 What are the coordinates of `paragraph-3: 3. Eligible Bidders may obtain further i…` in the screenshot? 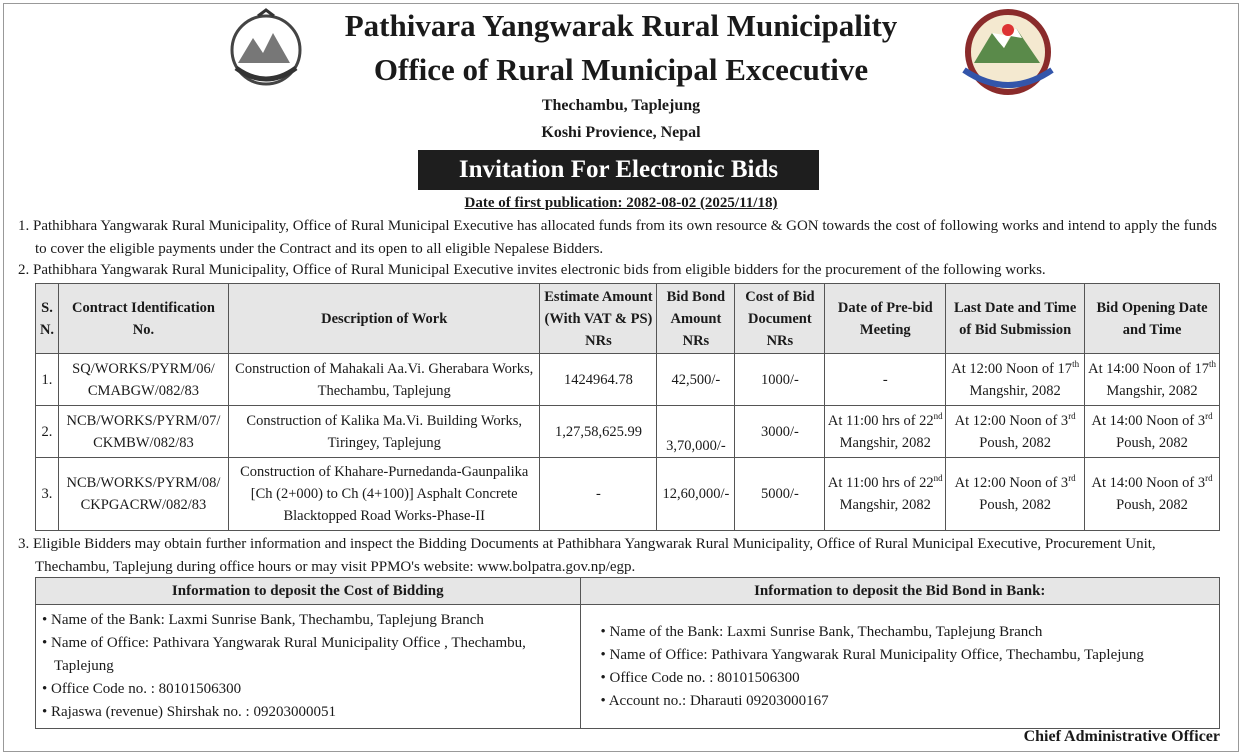 It's located at (587, 555).